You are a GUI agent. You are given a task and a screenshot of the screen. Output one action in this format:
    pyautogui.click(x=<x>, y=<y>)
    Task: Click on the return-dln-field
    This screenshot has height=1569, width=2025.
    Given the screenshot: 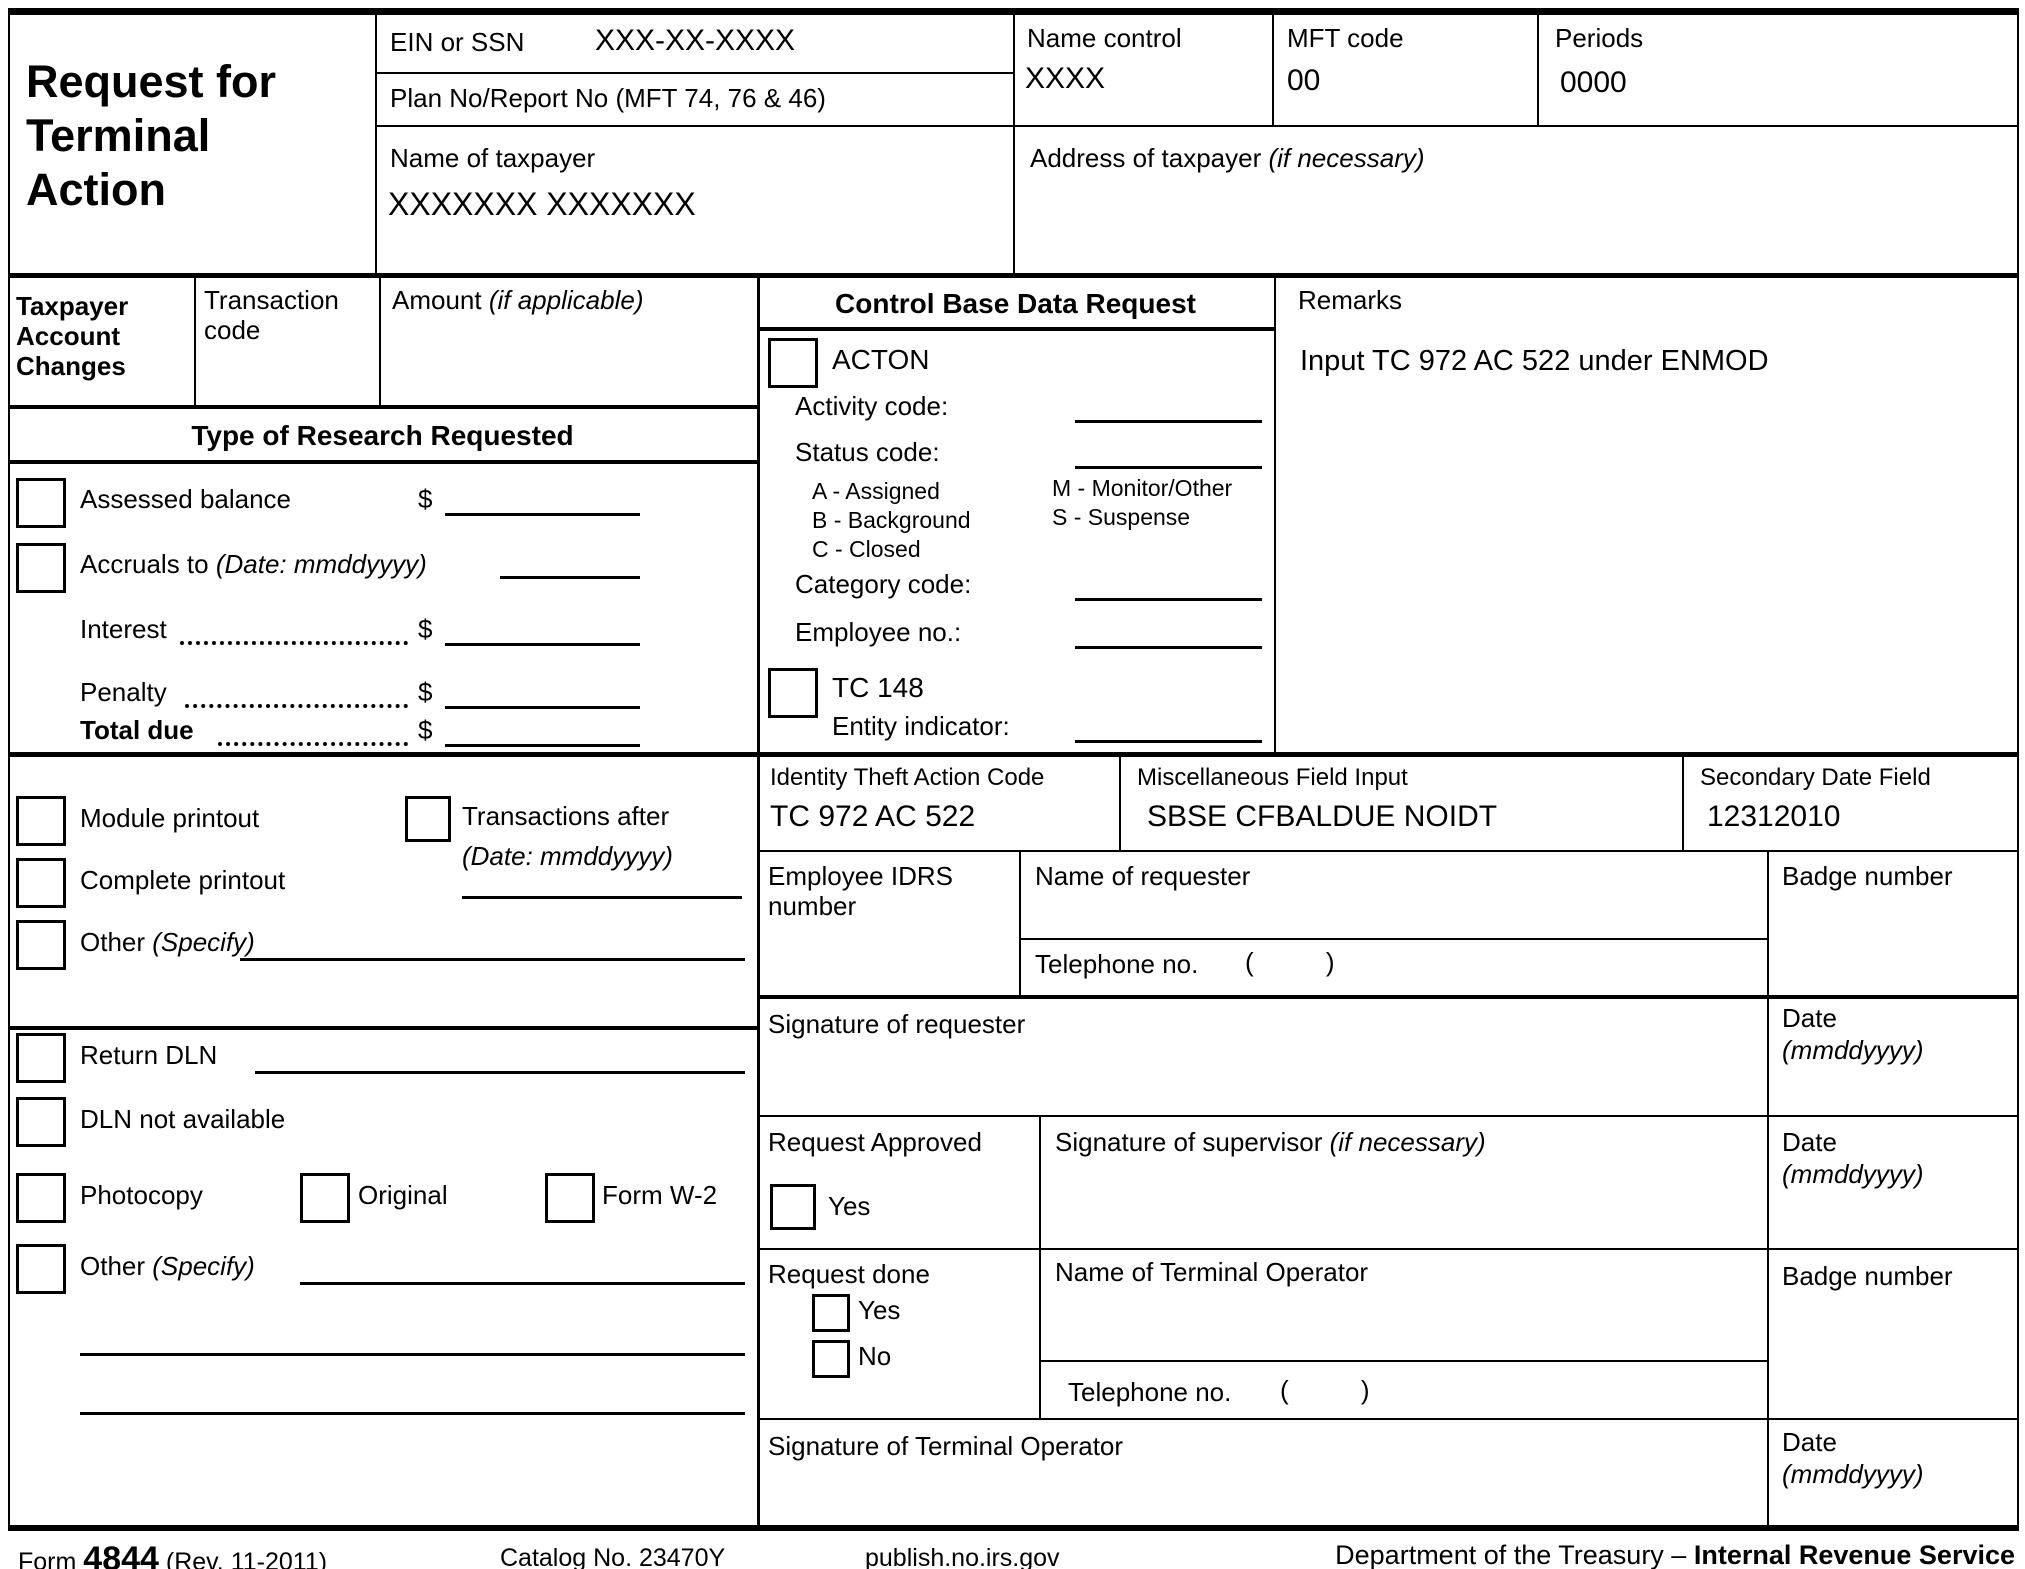 What is the action you would take?
    pyautogui.click(x=500, y=1058)
    